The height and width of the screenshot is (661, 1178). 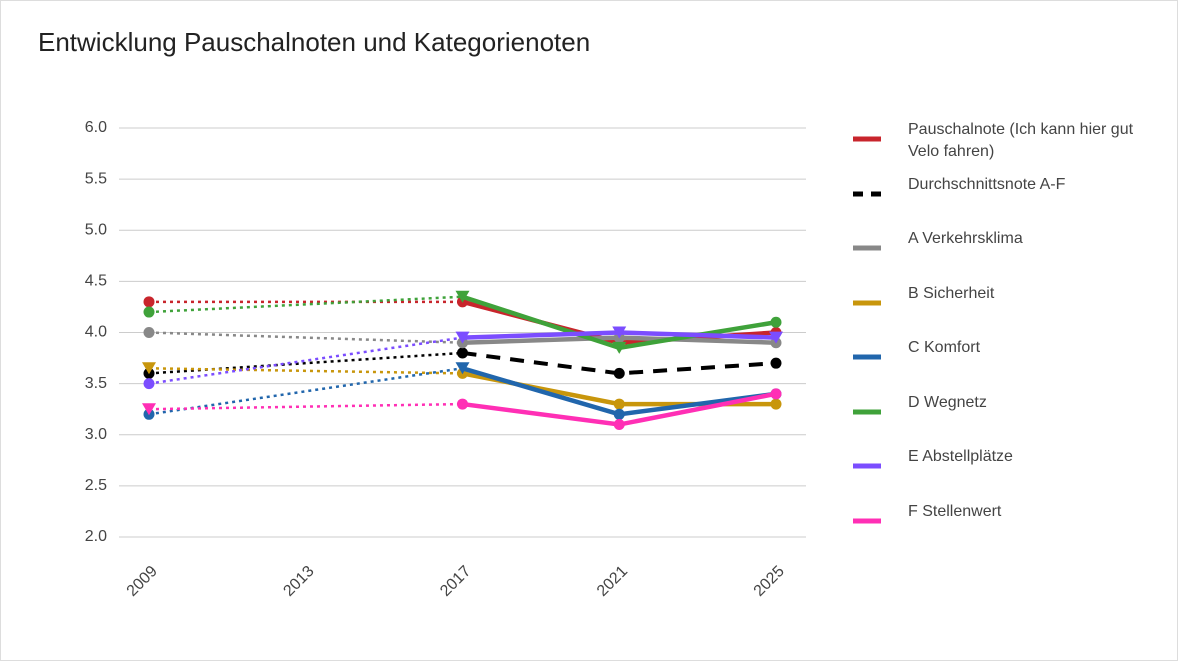 I want to click on x-tick-label: 2021, so click(x=612, y=581).